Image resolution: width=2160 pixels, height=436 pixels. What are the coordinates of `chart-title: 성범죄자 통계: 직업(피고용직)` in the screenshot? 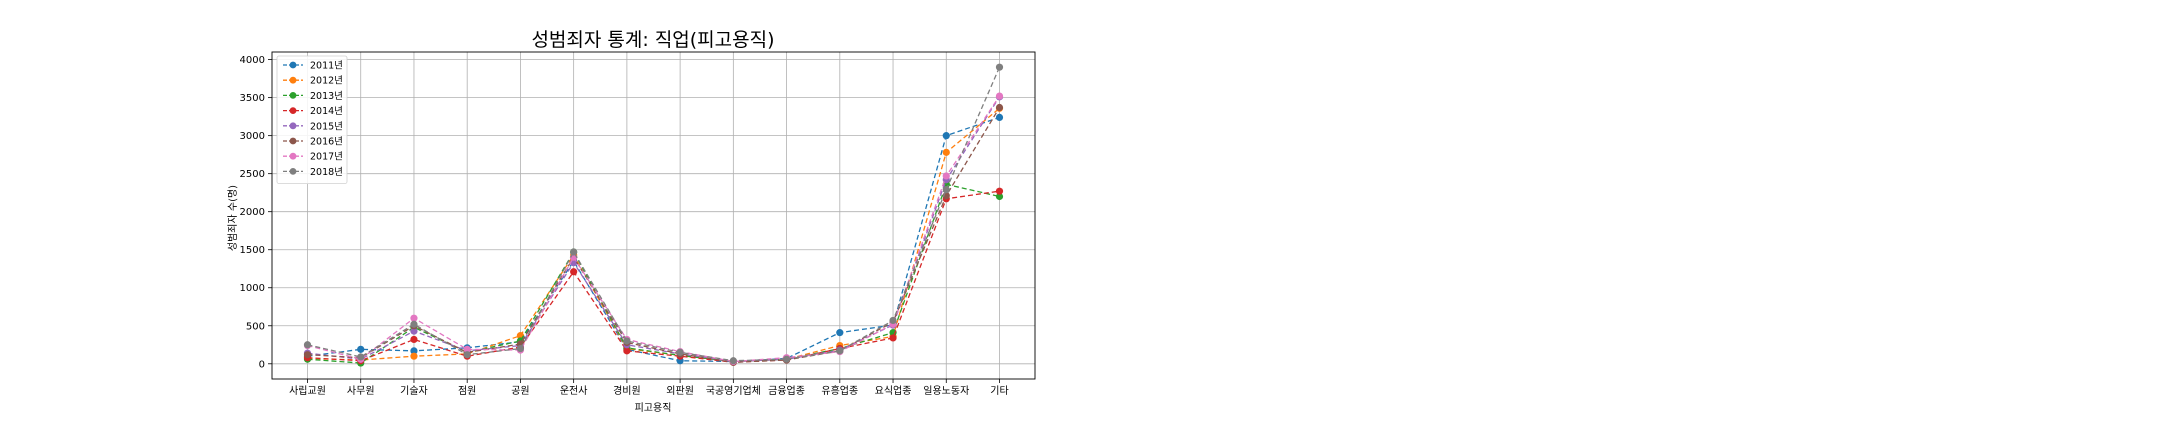 It's located at (652, 40).